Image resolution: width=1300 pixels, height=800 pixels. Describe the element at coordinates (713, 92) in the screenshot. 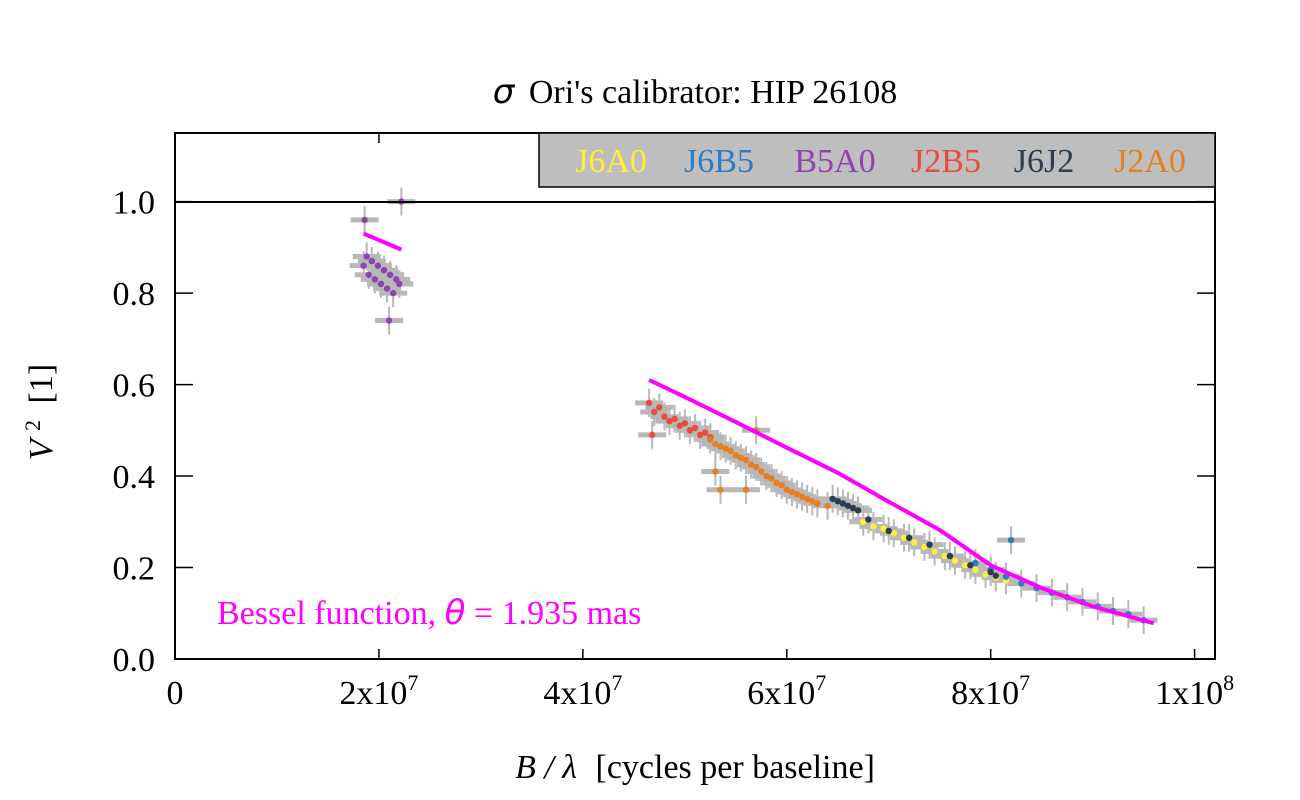

I see `title-text: Ori's calibrator: HIP 26108` at that location.